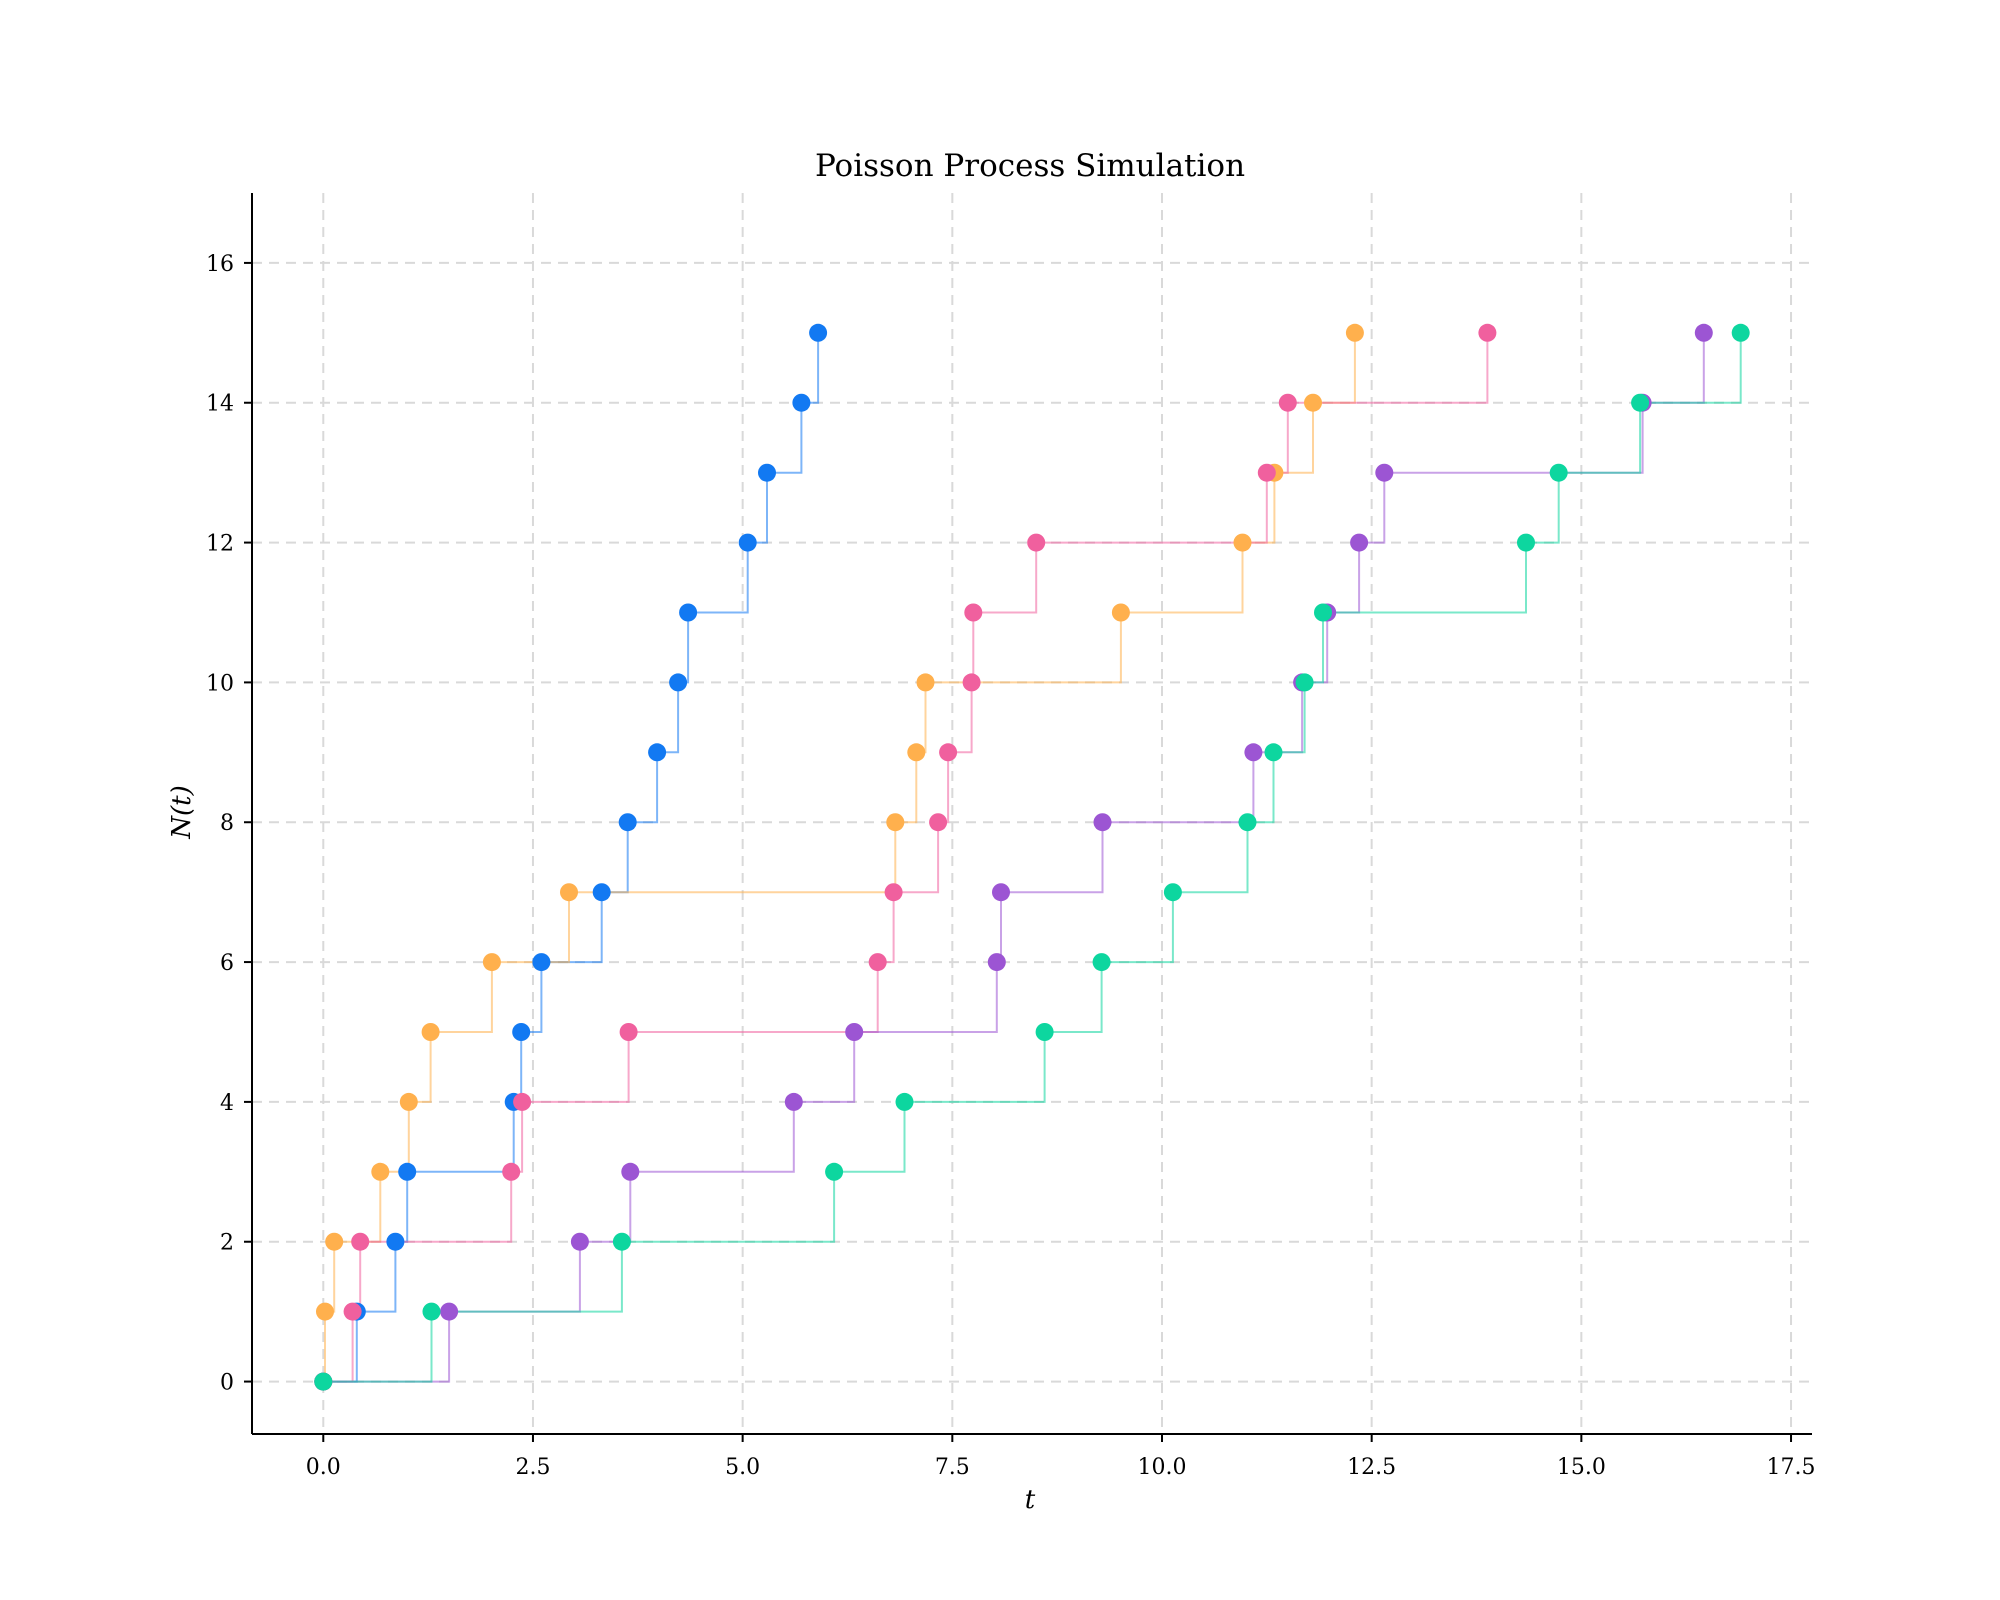 The height and width of the screenshot is (1600, 2000). I want to click on x-tick-label: 0.0, so click(323, 1467).